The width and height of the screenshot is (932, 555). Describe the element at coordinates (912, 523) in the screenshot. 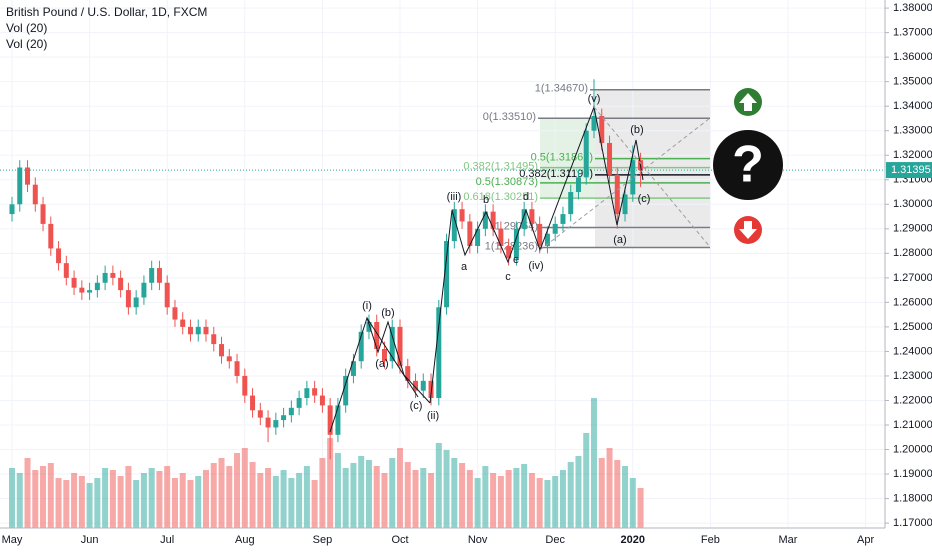

I see `y-tick-label: 1.17000` at that location.